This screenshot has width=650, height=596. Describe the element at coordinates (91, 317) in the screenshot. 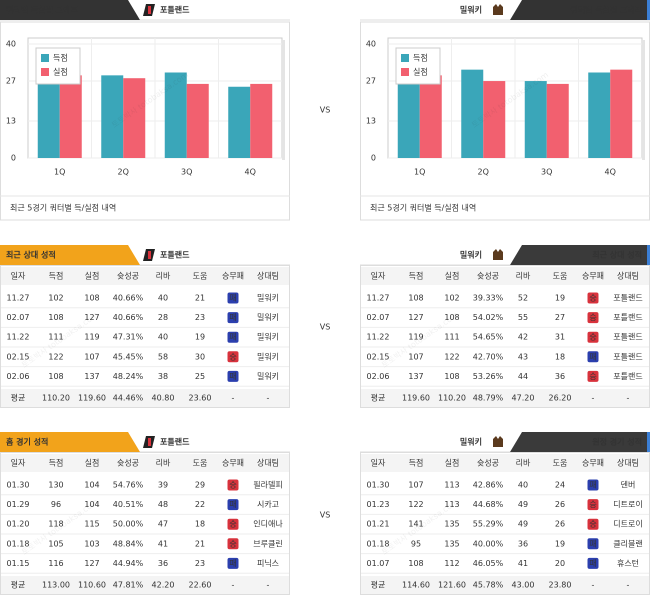

I see `table-cell: 127` at that location.